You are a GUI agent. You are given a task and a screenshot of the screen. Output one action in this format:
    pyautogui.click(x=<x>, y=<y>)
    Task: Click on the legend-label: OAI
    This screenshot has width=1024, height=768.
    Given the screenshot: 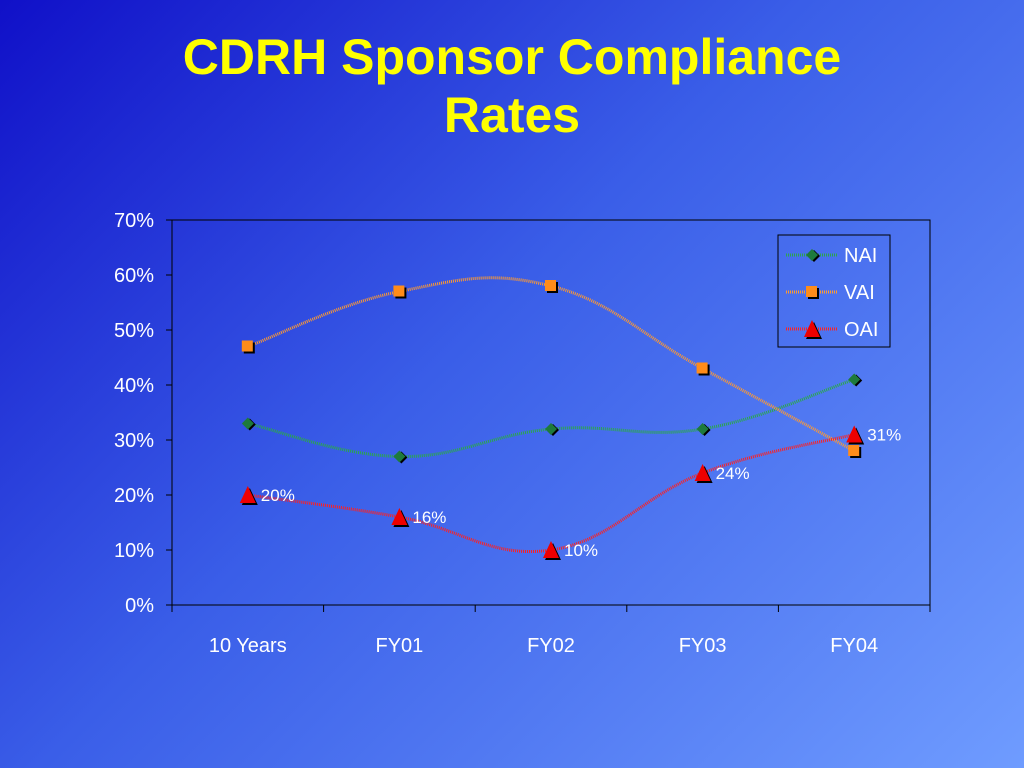 What is the action you would take?
    pyautogui.click(x=861, y=330)
    